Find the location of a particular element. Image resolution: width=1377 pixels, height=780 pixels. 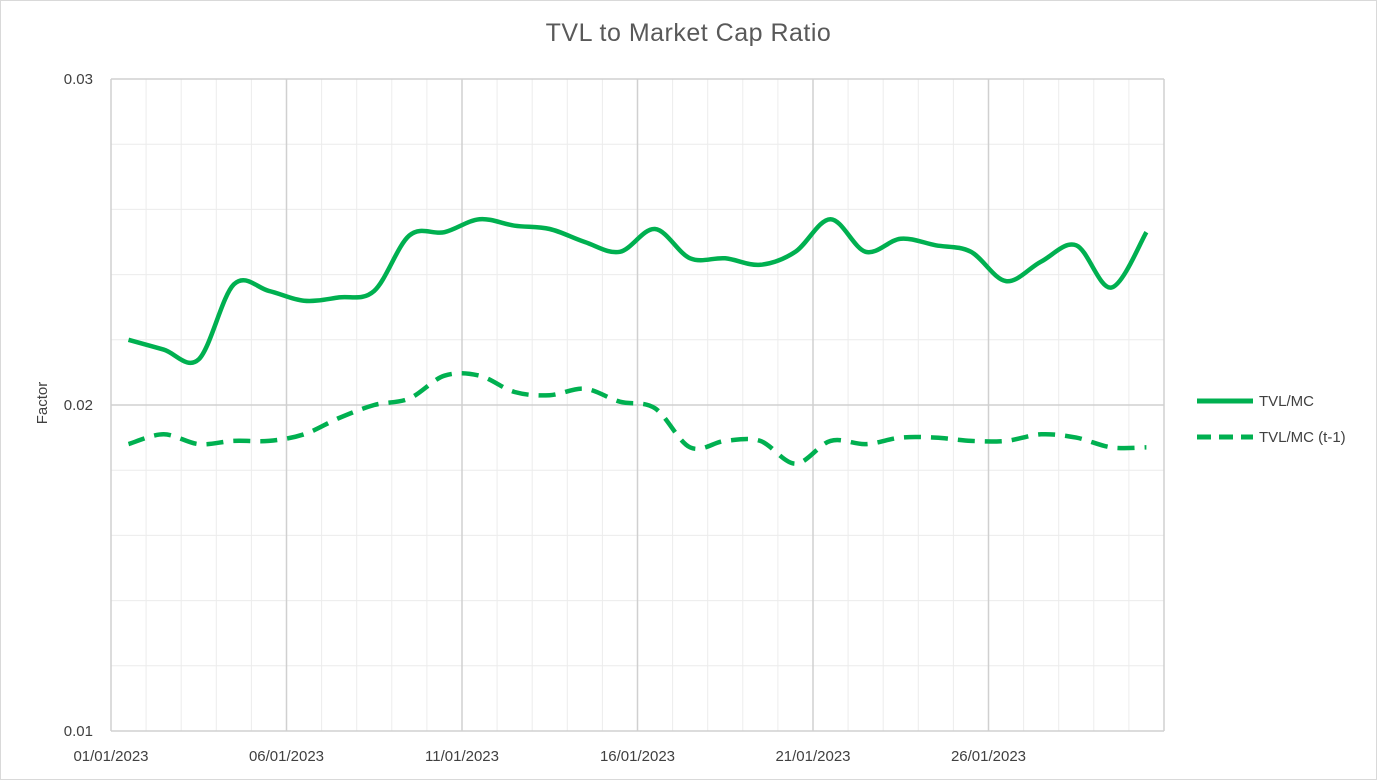

chart-title: TVL to Market Cap Ratio is located at coordinates (688, 33).